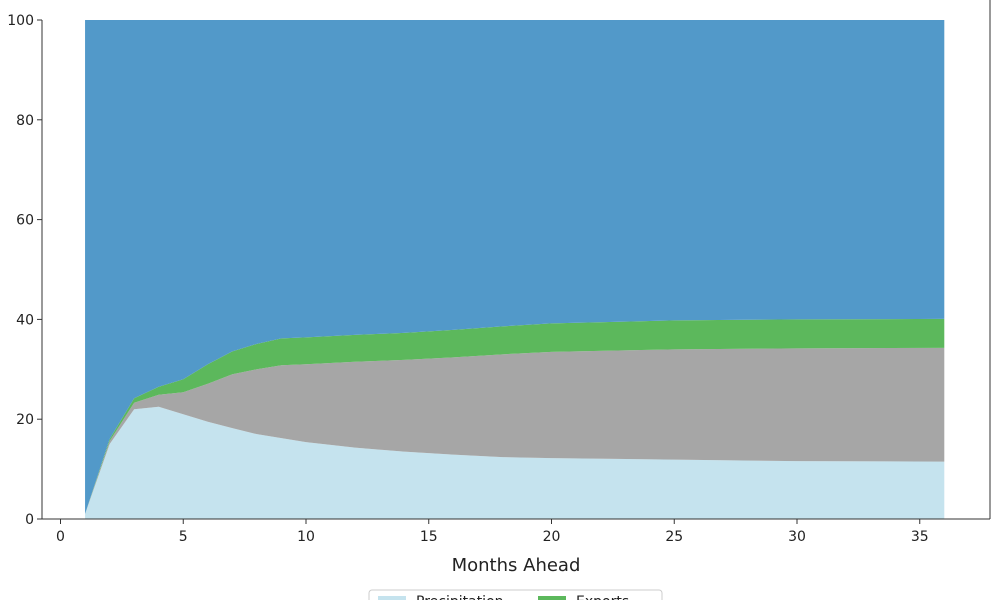 The width and height of the screenshot is (999, 600). Describe the element at coordinates (29, 520) in the screenshot. I see `y-tick-label: 0` at that location.